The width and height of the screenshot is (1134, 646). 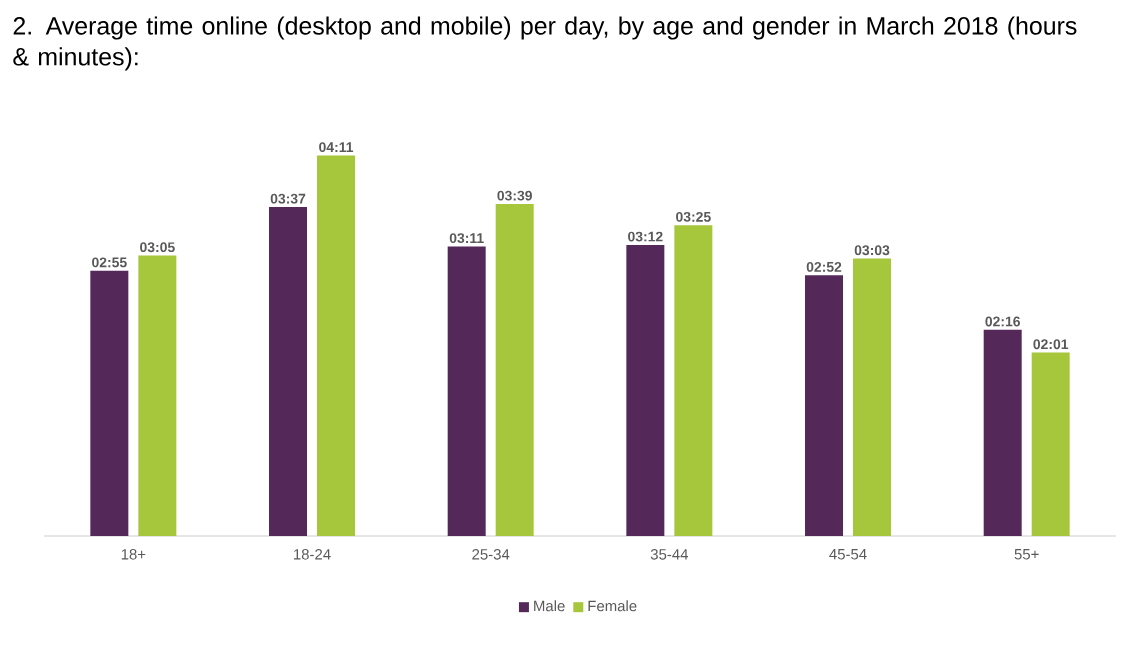 I want to click on chart-title: 2. Average time online (desktop and mobile) per day, by age and gender in March 2018 (hours & minutes):, so click(x=545, y=43).